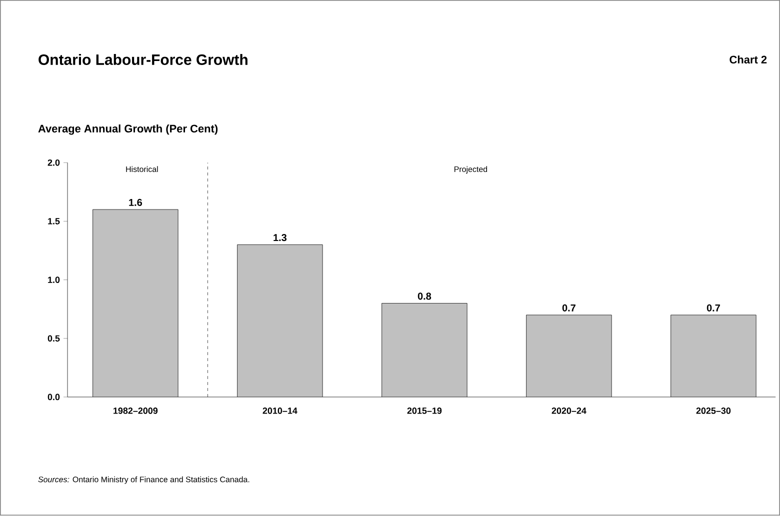 This screenshot has width=780, height=516. What do you see at coordinates (713, 411) in the screenshot?
I see `x-tick-label: 2025–30` at bounding box center [713, 411].